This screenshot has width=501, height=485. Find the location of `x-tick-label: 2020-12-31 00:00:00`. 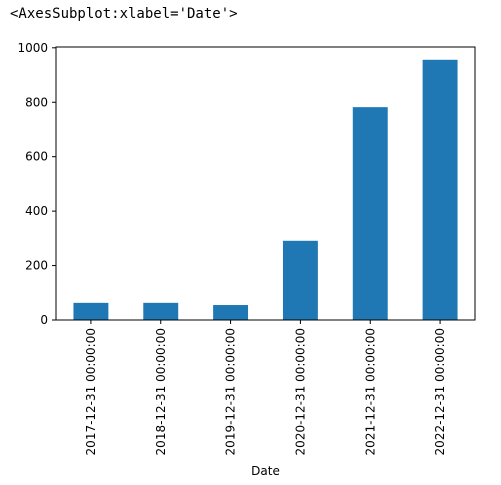

x-tick-label: 2020-12-31 00:00:00 is located at coordinates (300, 391).